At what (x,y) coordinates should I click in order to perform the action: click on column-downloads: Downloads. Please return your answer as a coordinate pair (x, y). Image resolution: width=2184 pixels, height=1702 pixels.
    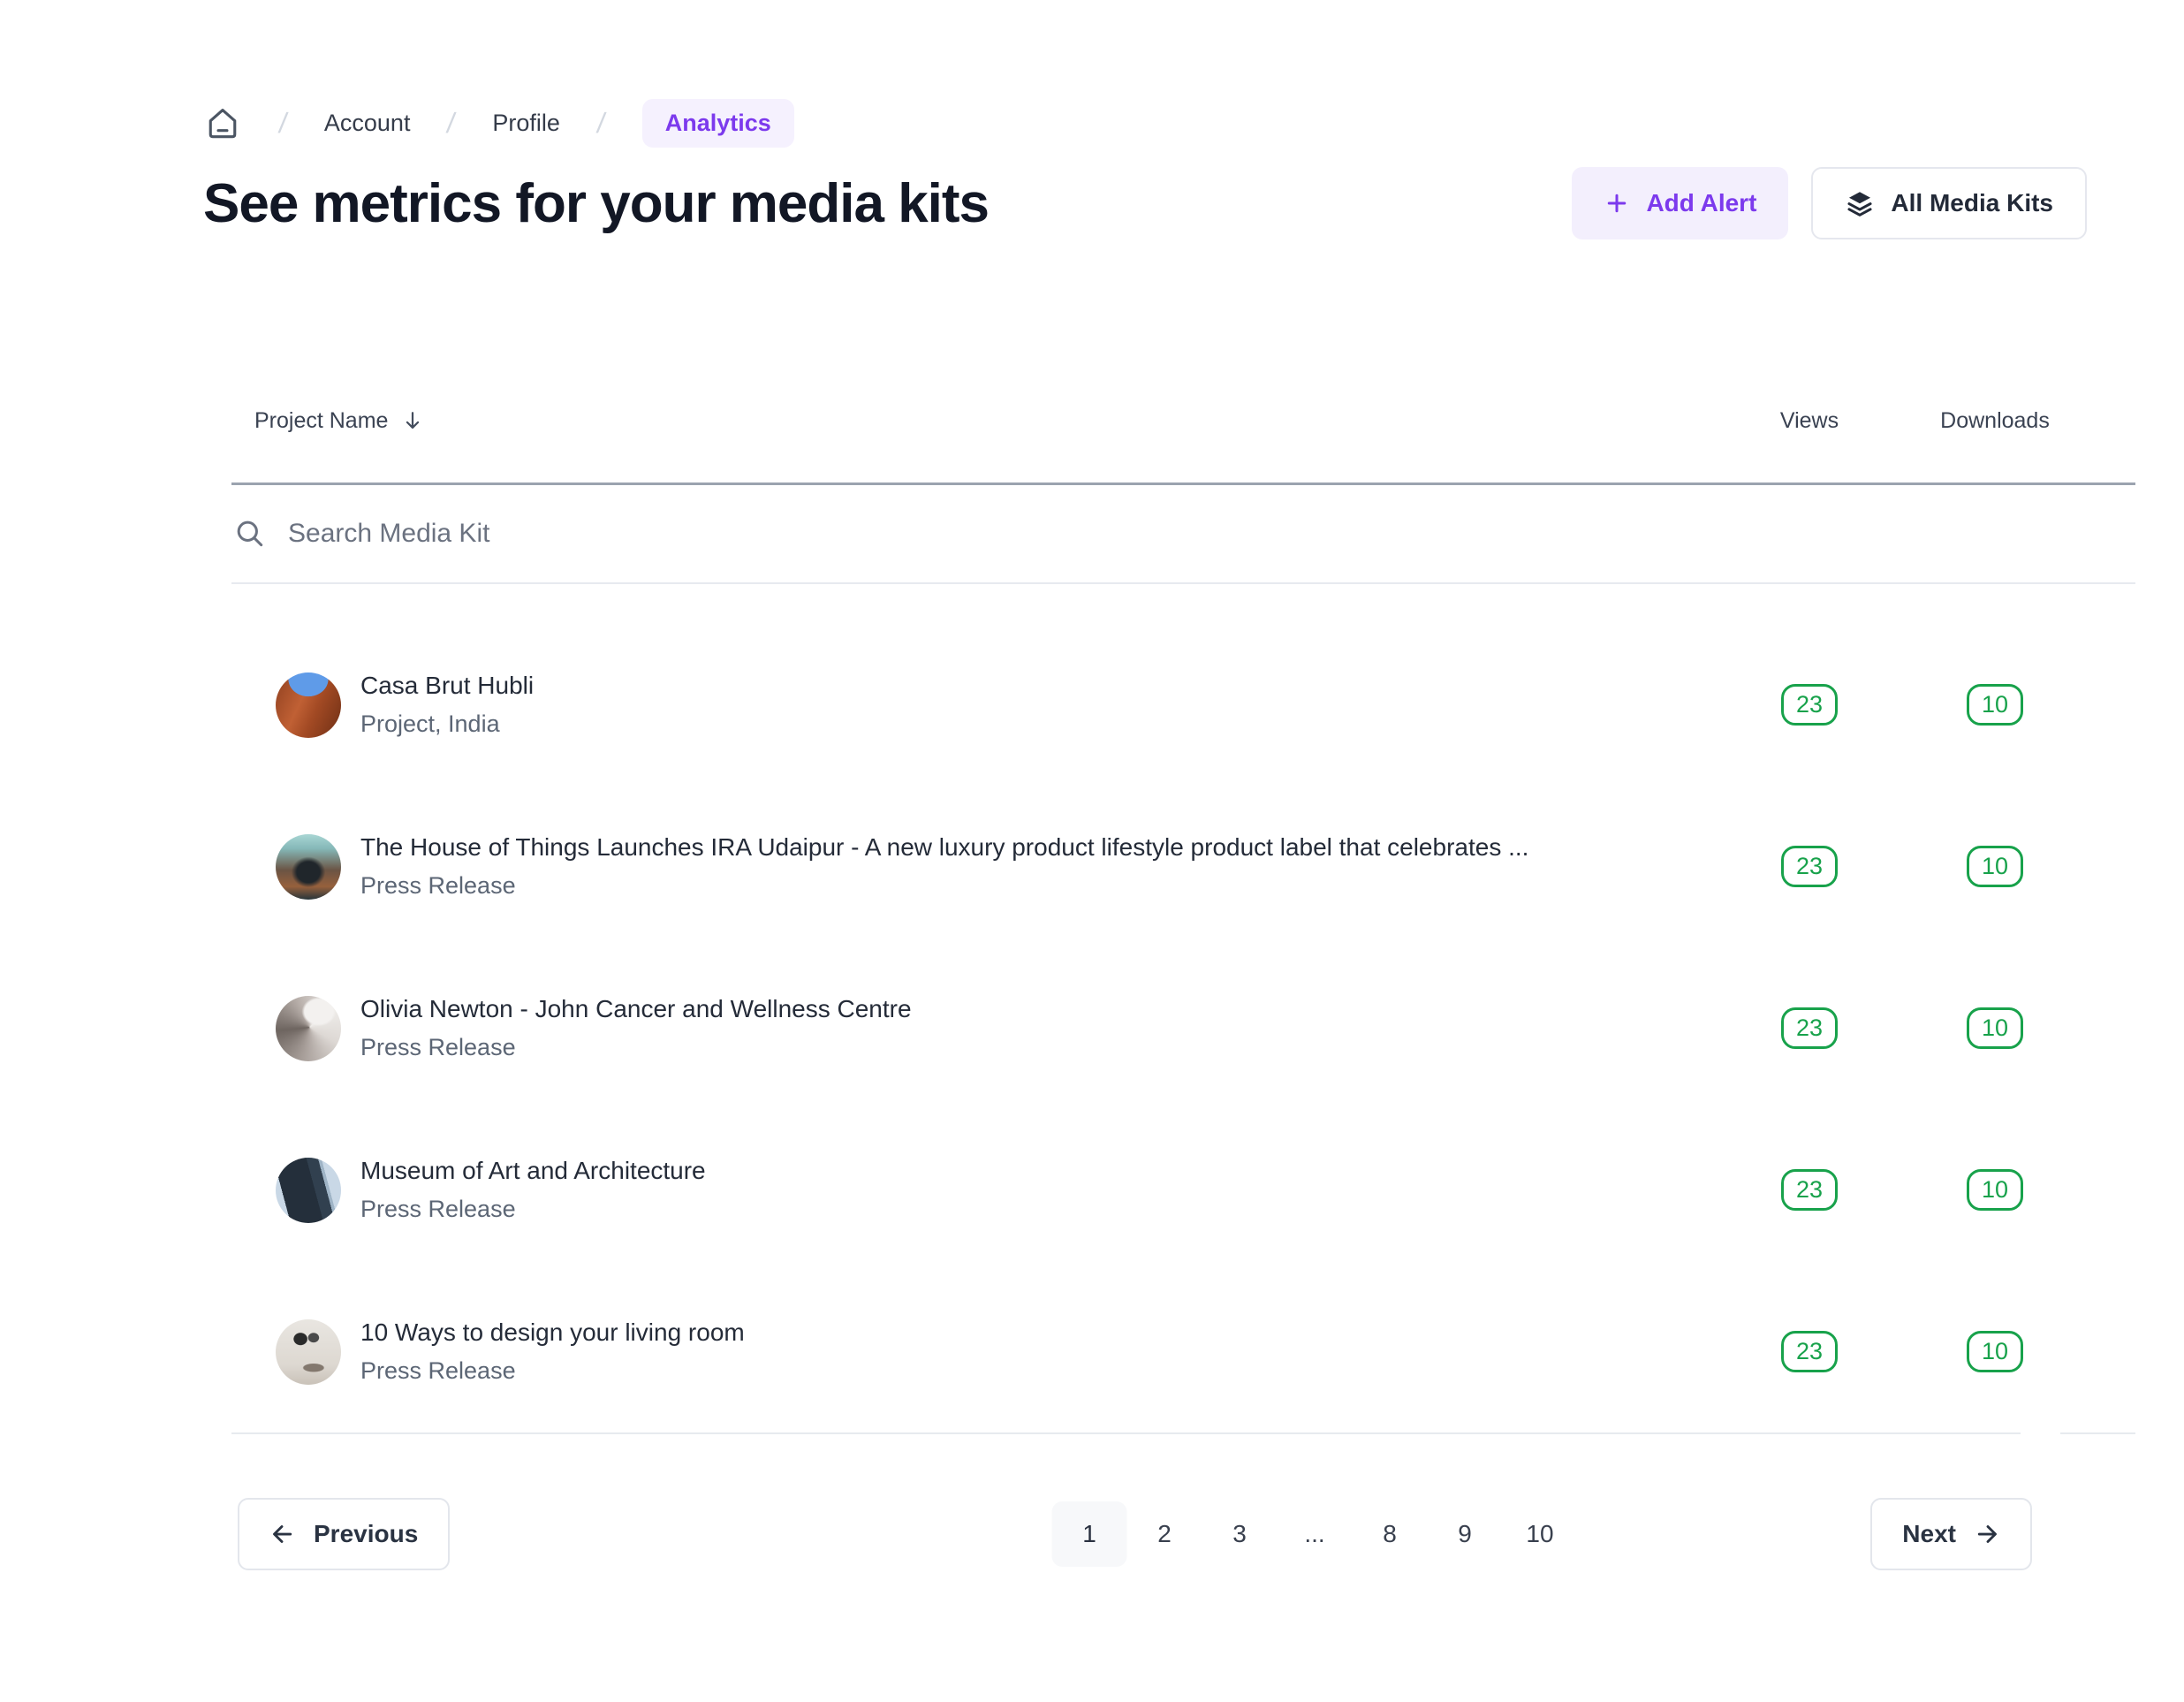
    Looking at the image, I should click on (1995, 420).